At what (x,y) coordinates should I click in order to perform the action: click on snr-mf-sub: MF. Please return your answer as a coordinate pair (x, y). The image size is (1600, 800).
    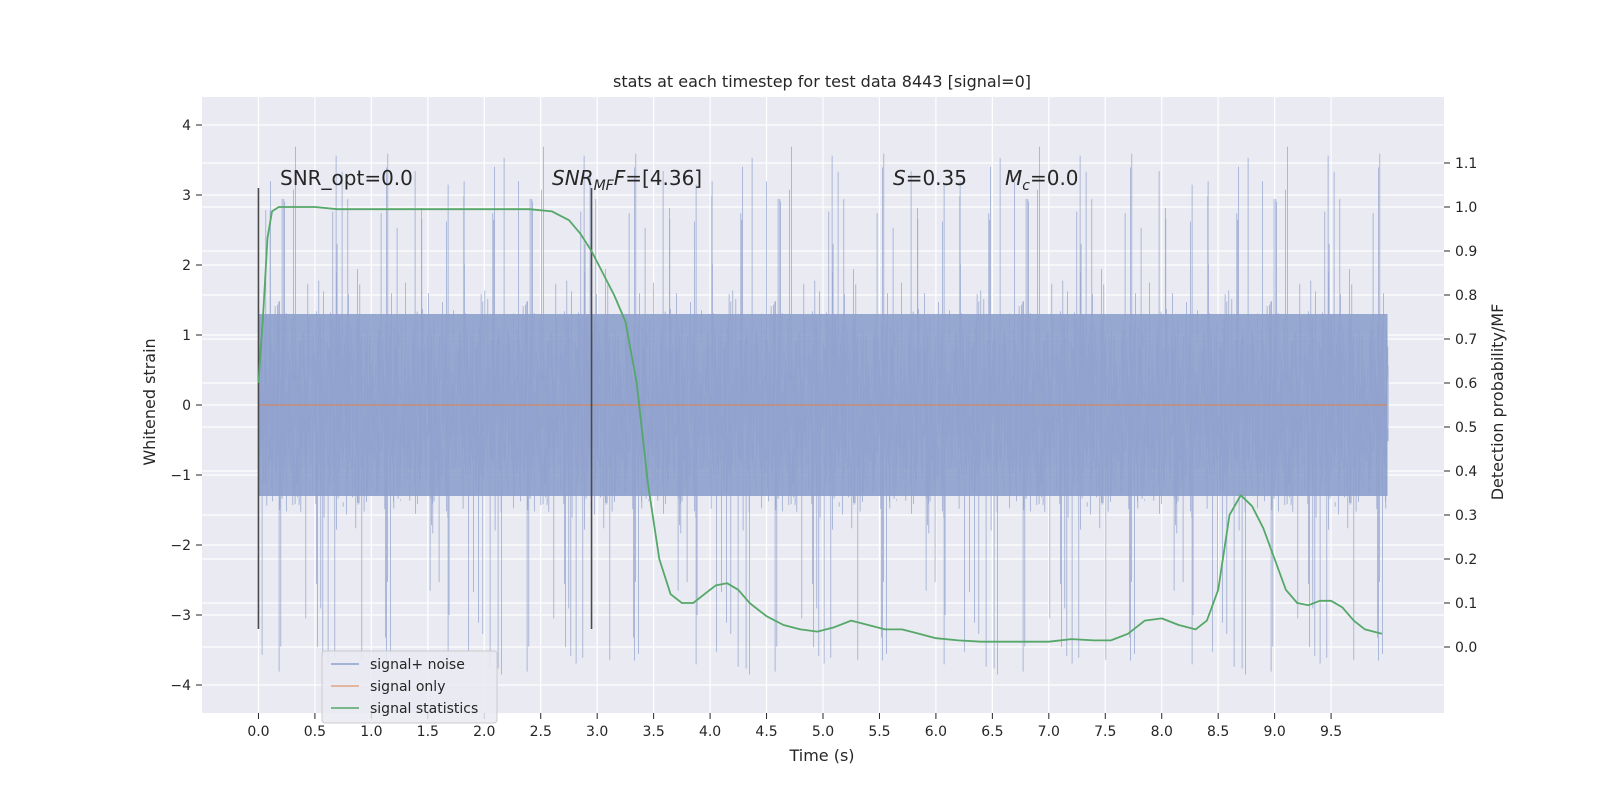
    Looking at the image, I should click on (604, 186).